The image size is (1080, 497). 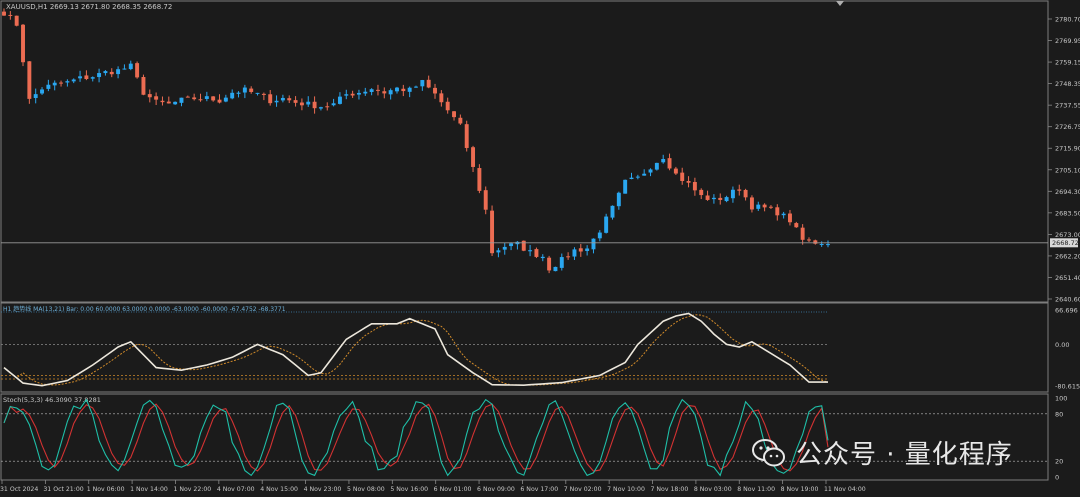 I want to click on price-label: 2705.10, so click(x=1067, y=170).